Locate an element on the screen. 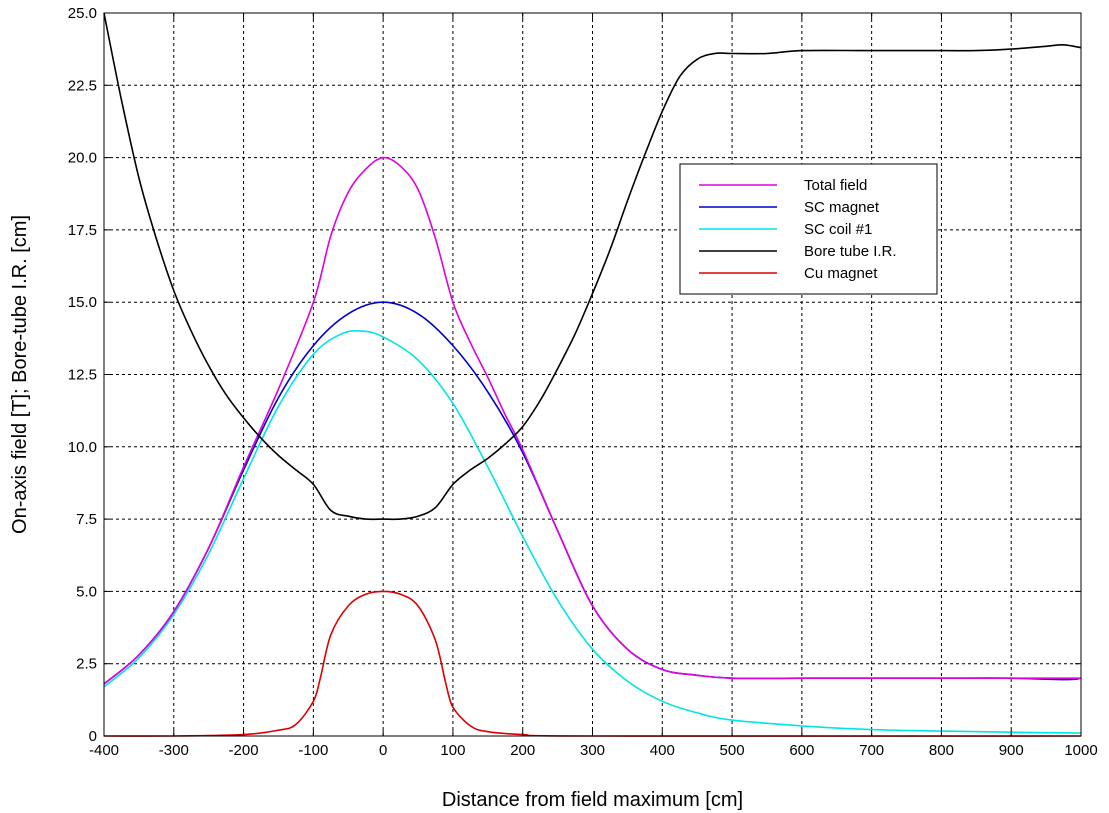 The image size is (1109, 813). y-tick-label: 25.0 is located at coordinates (82, 13).